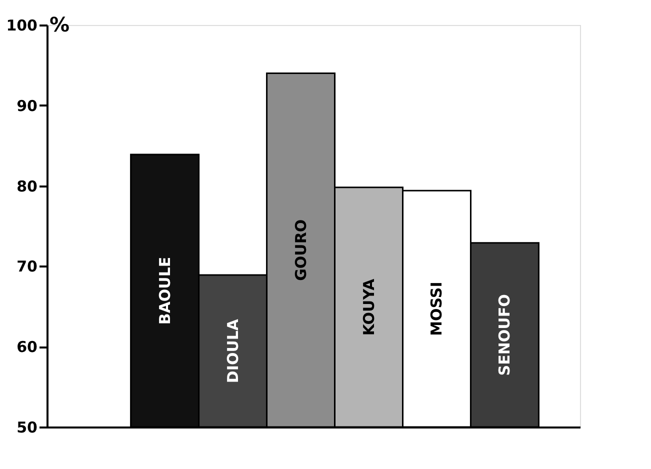 The width and height of the screenshot is (651, 469). Describe the element at coordinates (437, 309) in the screenshot. I see `x-tick-label: MOSSI` at that location.